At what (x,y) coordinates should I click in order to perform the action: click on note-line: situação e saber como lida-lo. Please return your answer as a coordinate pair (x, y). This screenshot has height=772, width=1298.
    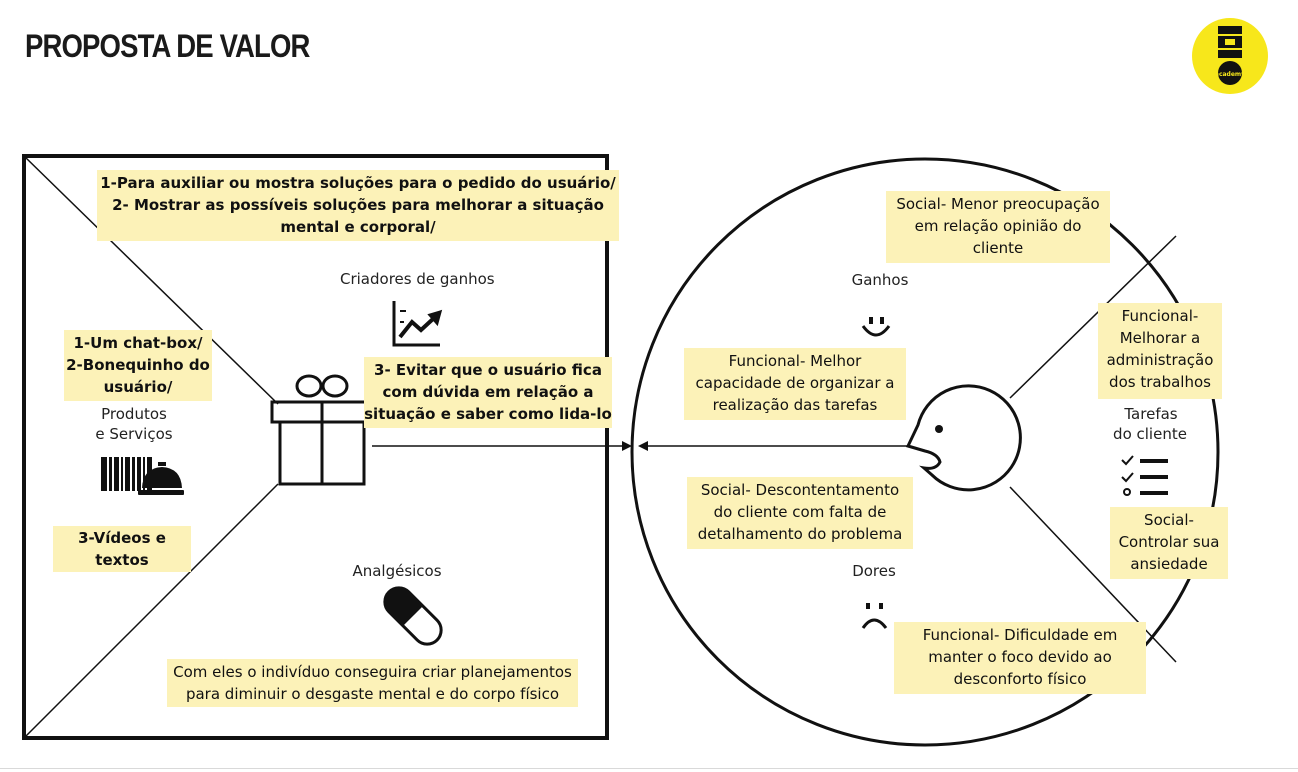
    Looking at the image, I should click on (488, 414).